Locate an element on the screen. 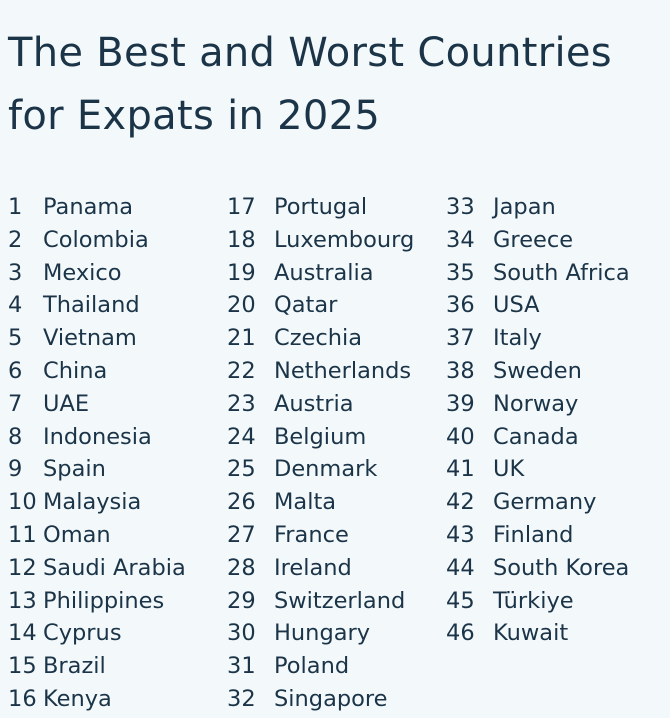 The height and width of the screenshot is (718, 670). ranking-row: 36 USA is located at coordinates (538, 305).